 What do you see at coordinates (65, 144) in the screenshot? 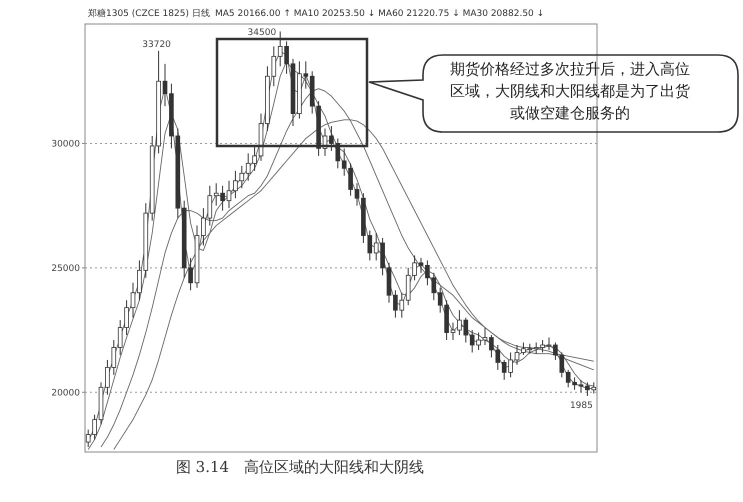
I see `y-tick-label: 30000` at bounding box center [65, 144].